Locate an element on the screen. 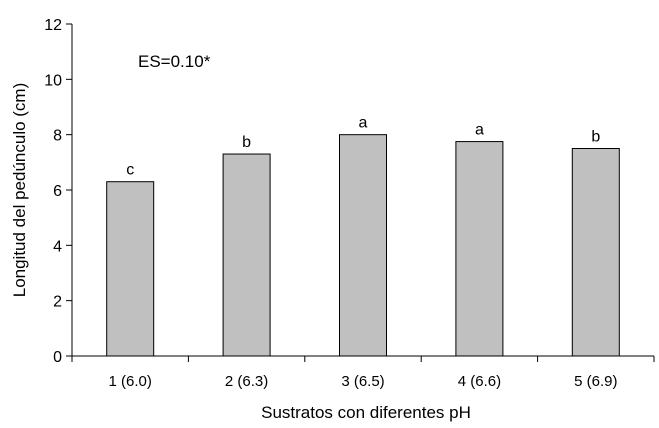 The image size is (659, 428). y-tick-label: 8 is located at coordinates (57, 136).